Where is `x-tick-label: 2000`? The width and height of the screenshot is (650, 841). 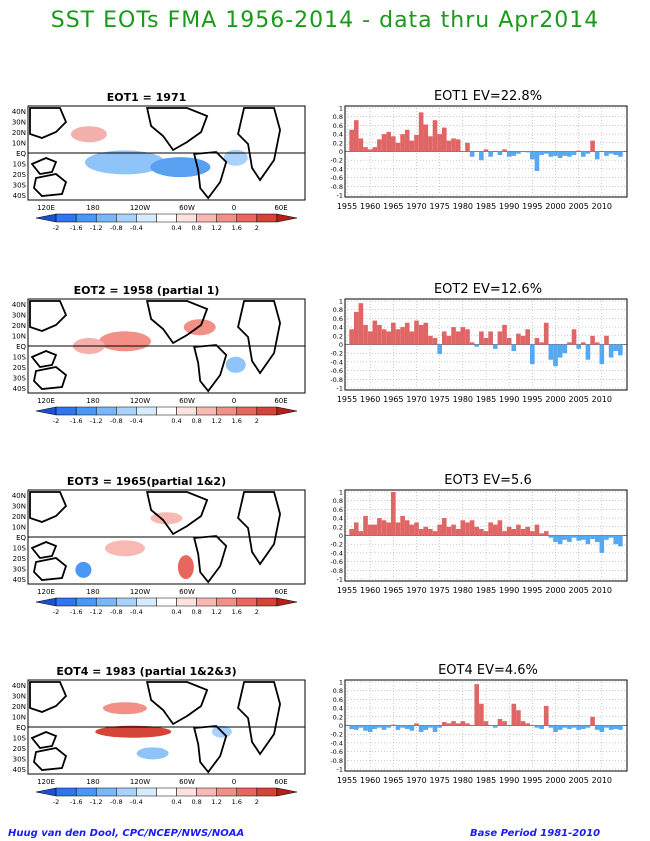
x-tick-label: 2000 is located at coordinates (555, 590).